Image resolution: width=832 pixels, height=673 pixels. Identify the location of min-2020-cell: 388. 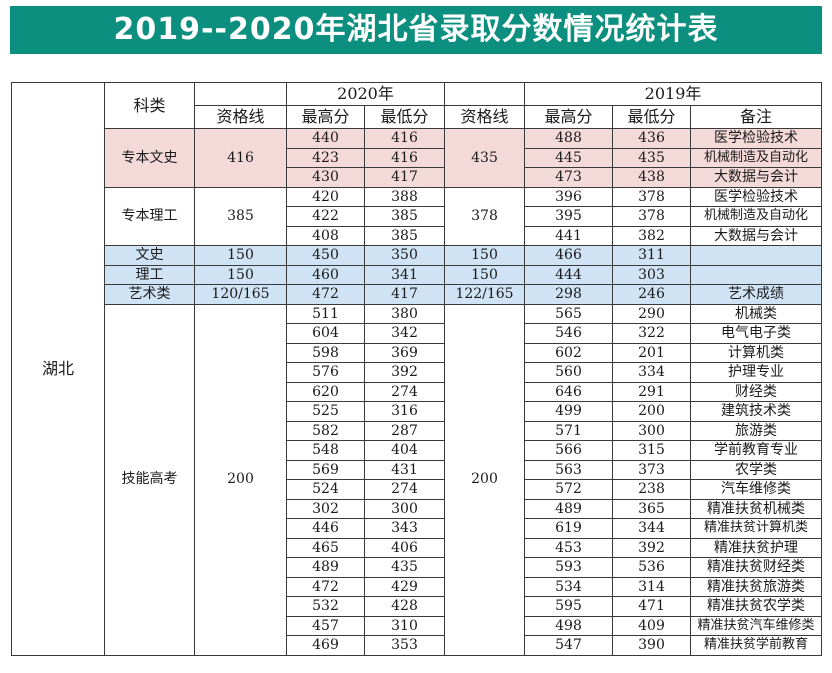
(404, 196).